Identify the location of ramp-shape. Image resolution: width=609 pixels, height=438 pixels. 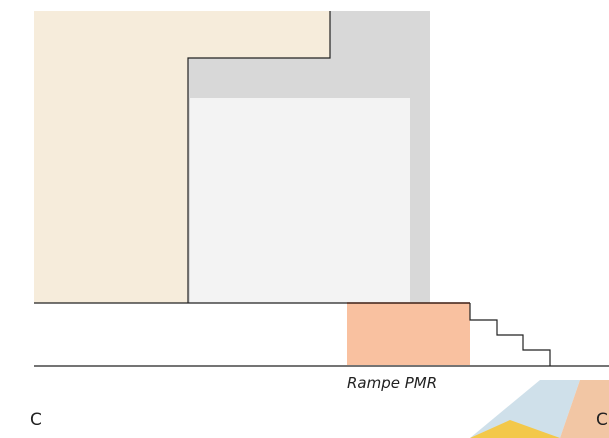
(408, 334).